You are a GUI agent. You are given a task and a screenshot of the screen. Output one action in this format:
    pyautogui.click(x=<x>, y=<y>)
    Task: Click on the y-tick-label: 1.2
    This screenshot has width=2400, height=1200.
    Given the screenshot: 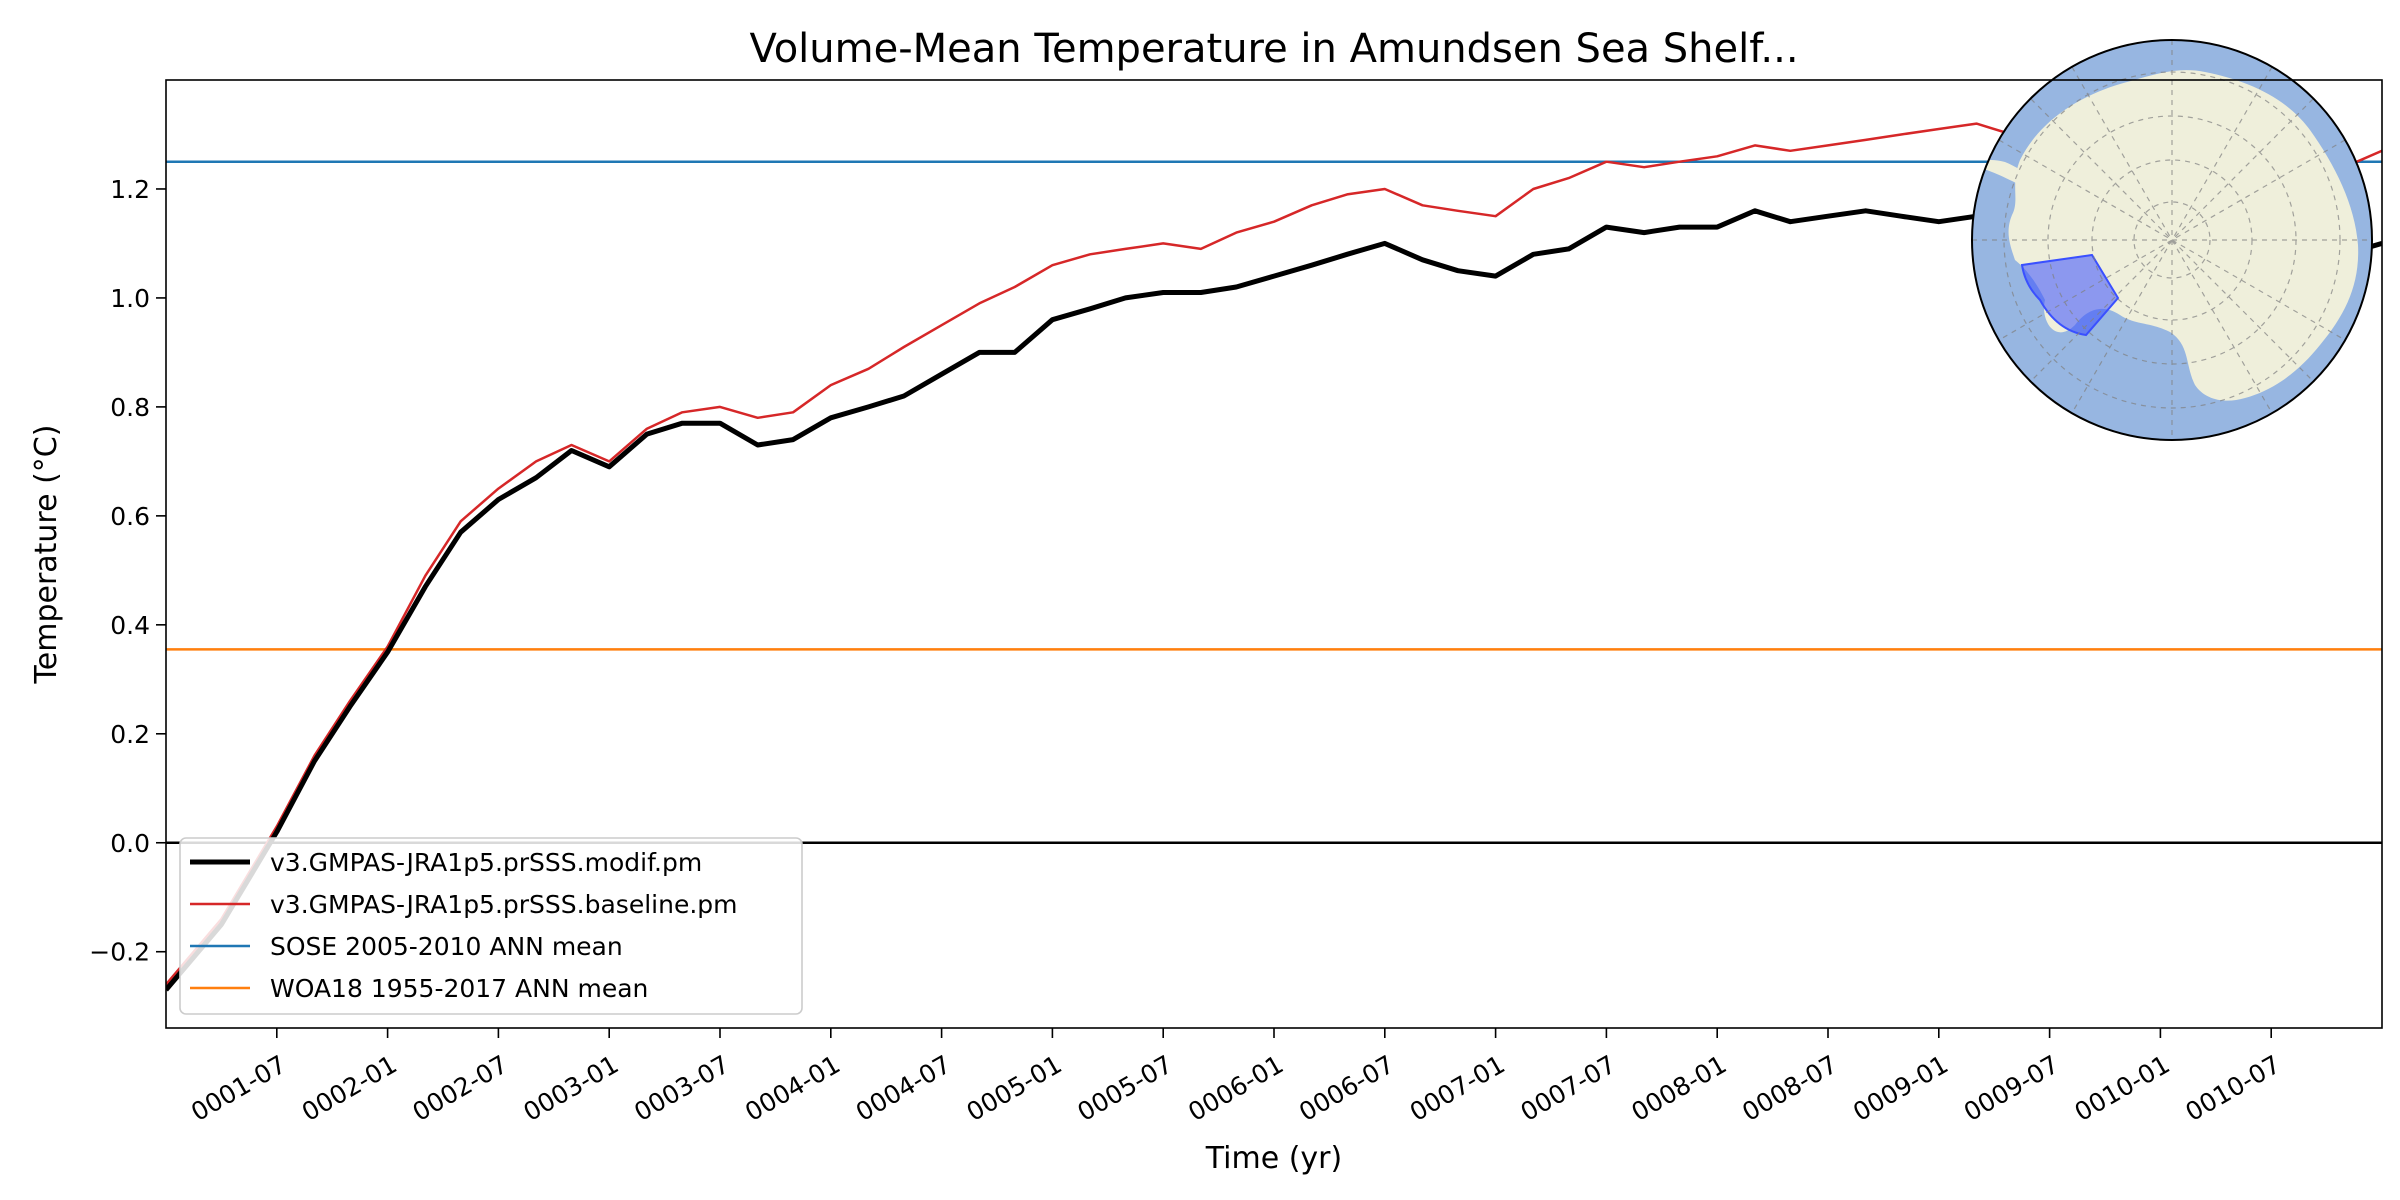 What is the action you would take?
    pyautogui.click(x=130, y=189)
    